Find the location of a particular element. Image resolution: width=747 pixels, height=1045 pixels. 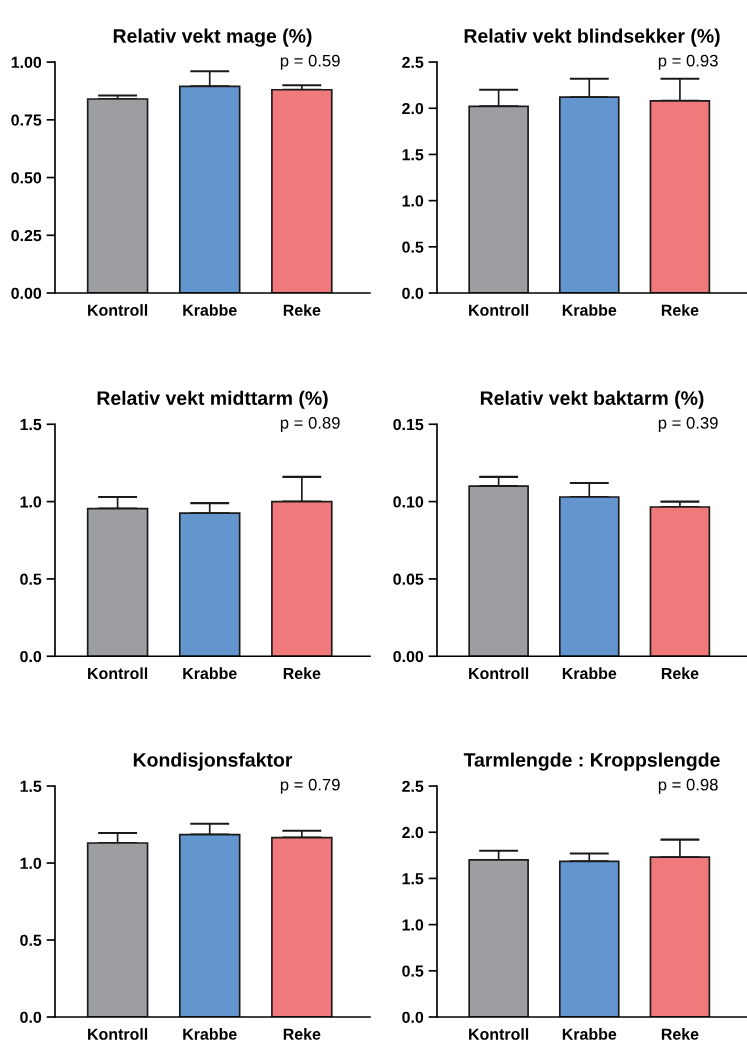

y-tick-label: 1.00 is located at coordinates (26, 62).